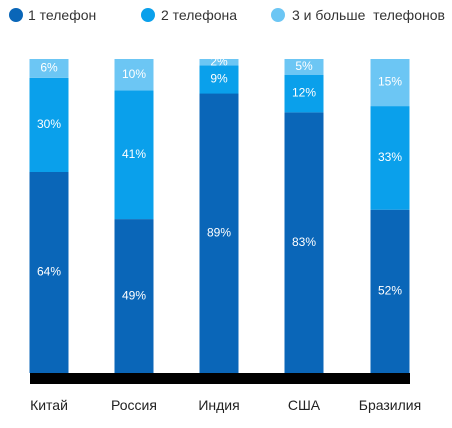 Image resolution: width=452 pixels, height=428 pixels. What do you see at coordinates (199, 15) in the screenshot?
I see `legend-label-2-phones: 2 телефона` at bounding box center [199, 15].